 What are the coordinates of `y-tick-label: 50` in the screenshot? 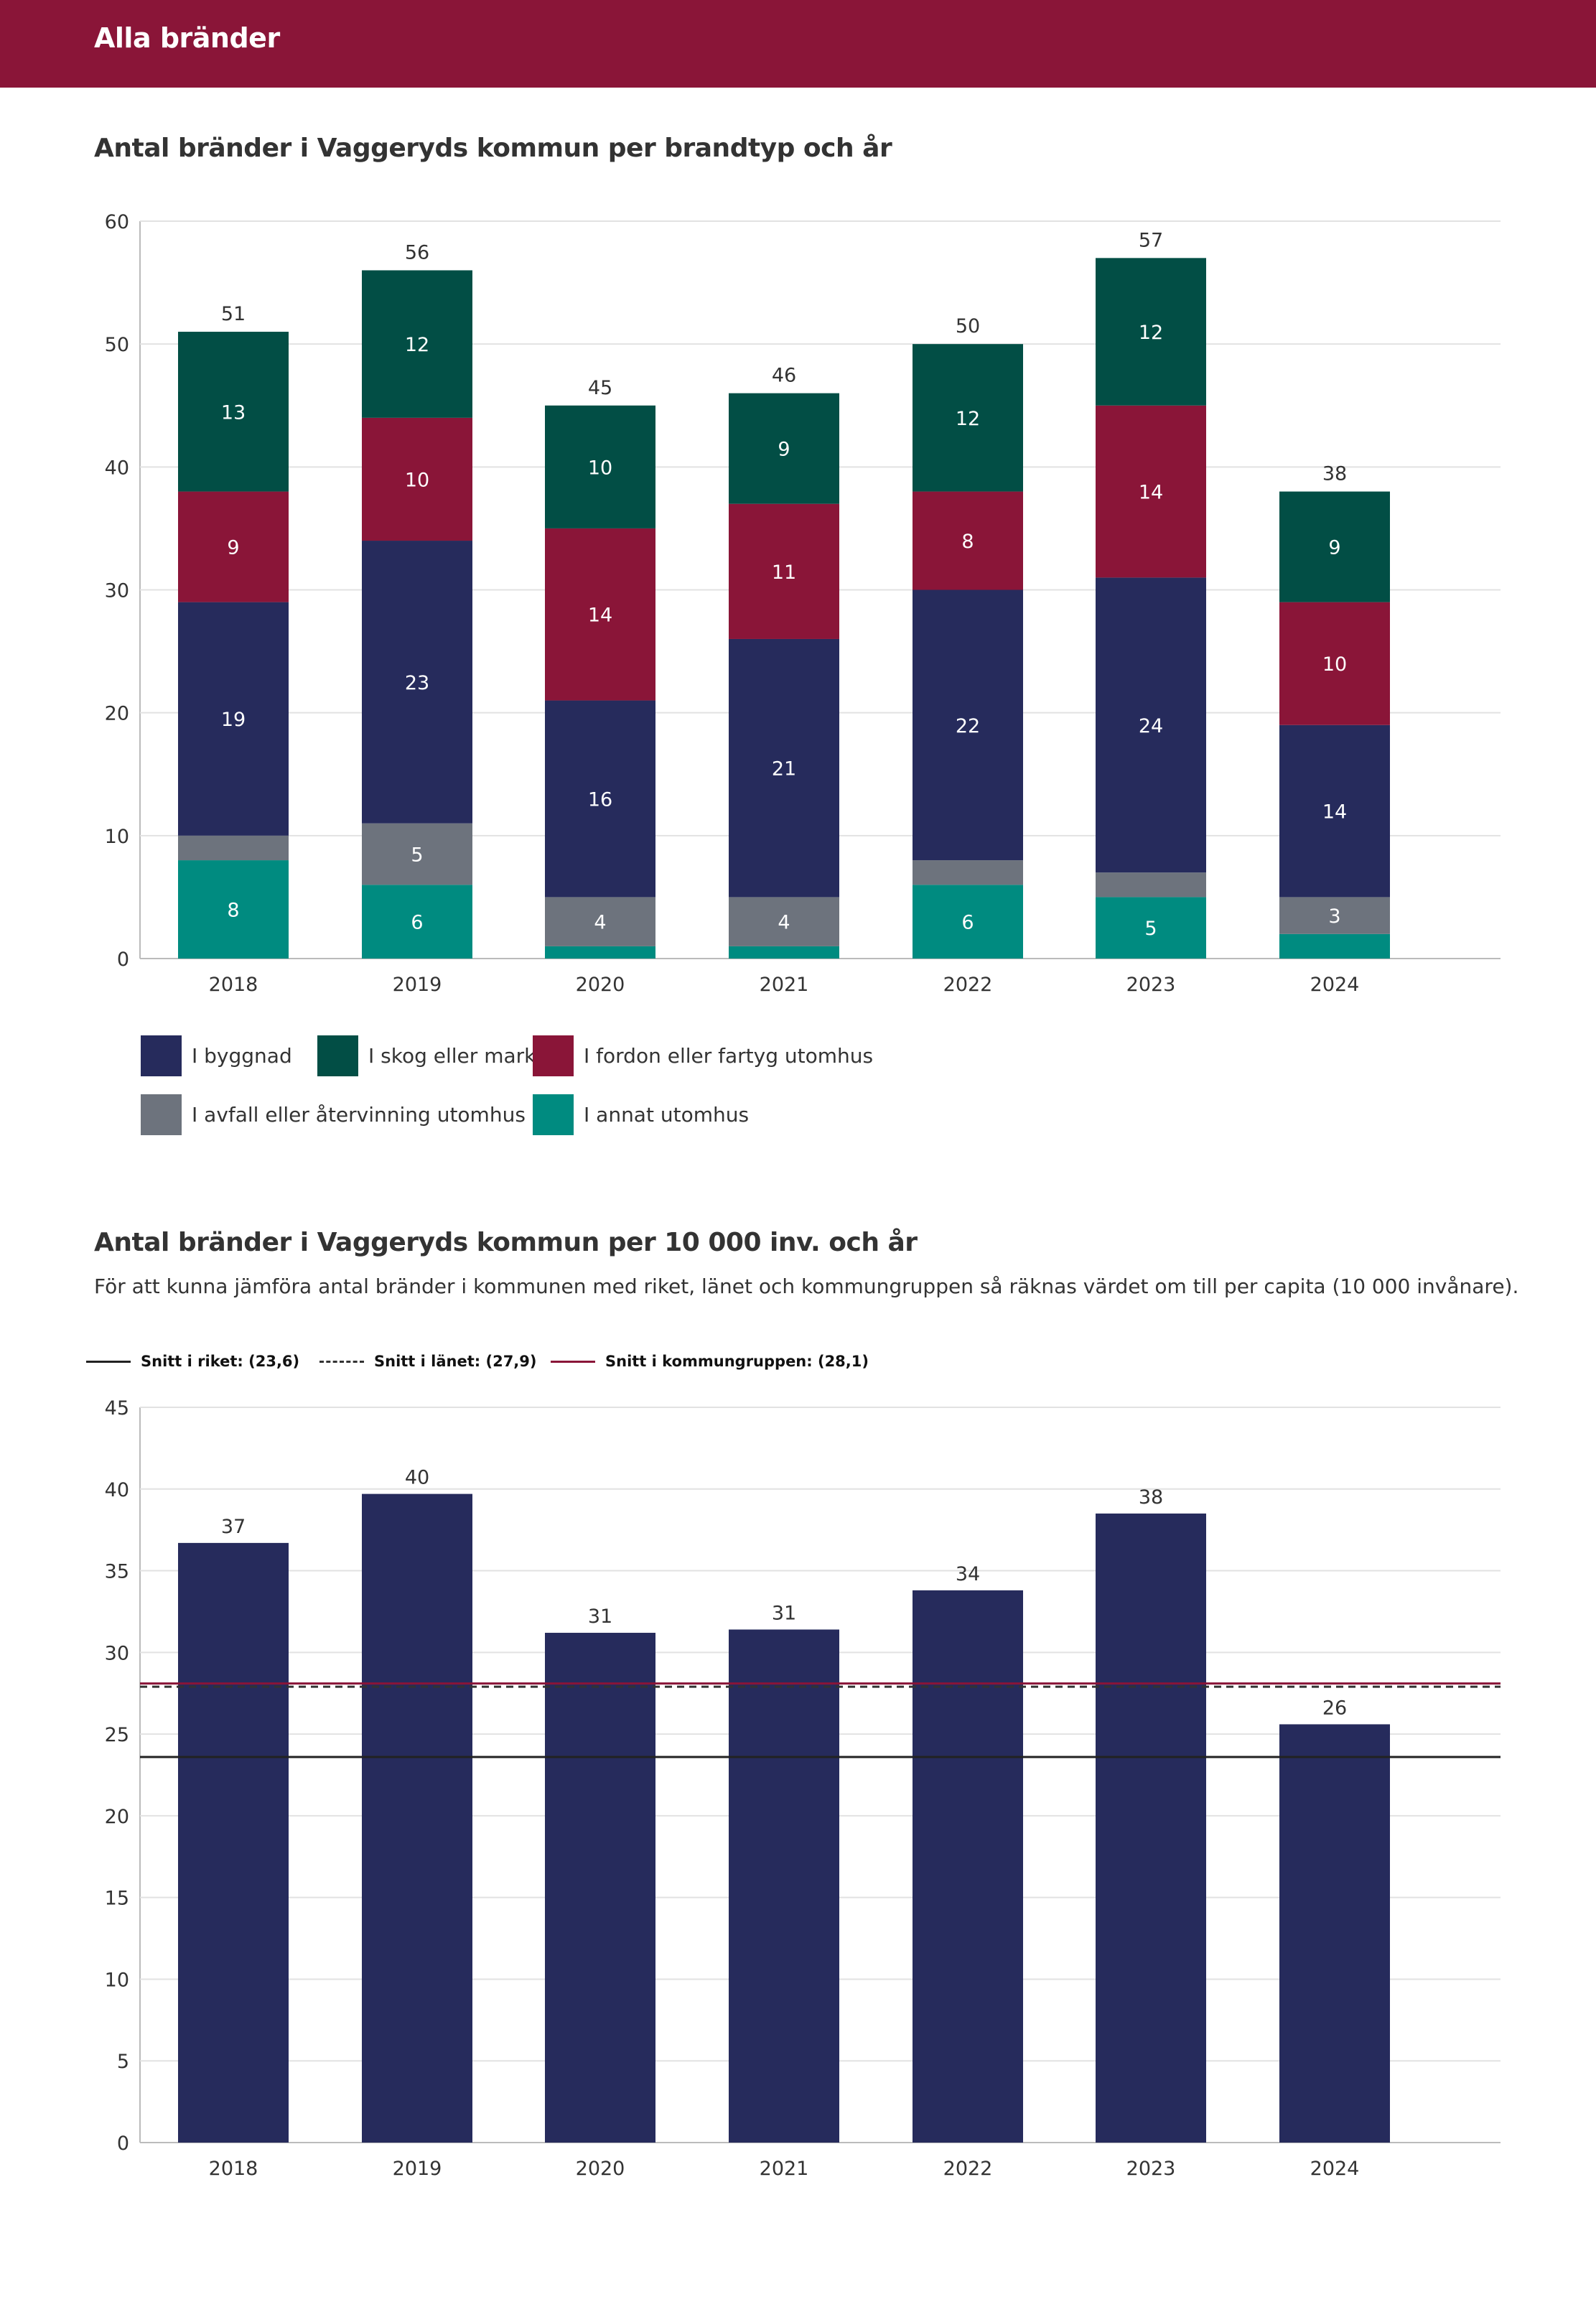 It's located at (117, 345).